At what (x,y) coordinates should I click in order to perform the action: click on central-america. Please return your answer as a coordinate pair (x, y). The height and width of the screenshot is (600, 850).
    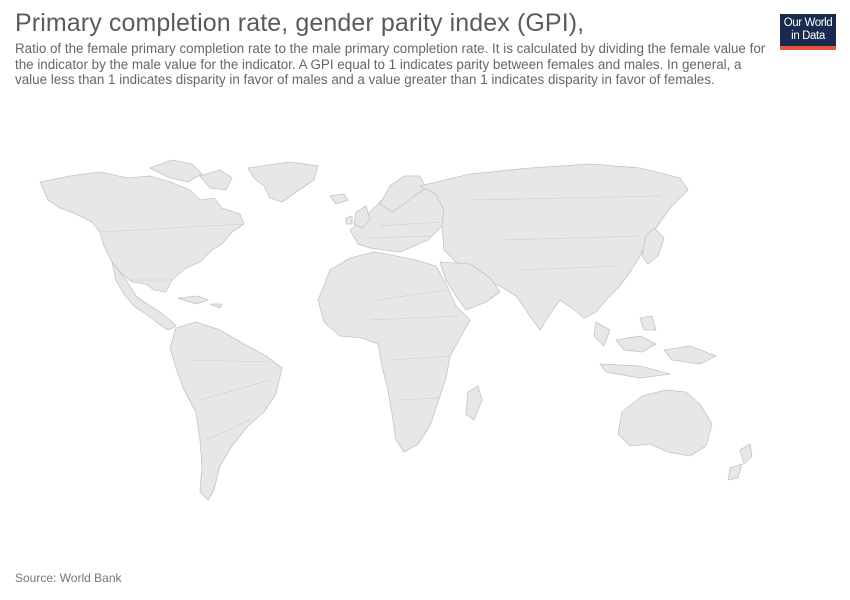
    Looking at the image, I should click on (144, 296).